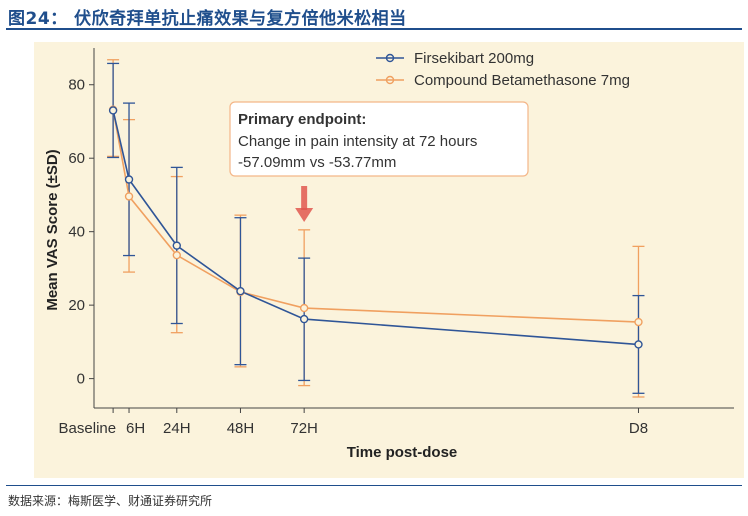  What do you see at coordinates (135, 428) in the screenshot?
I see `x-tick-label: 6H` at bounding box center [135, 428].